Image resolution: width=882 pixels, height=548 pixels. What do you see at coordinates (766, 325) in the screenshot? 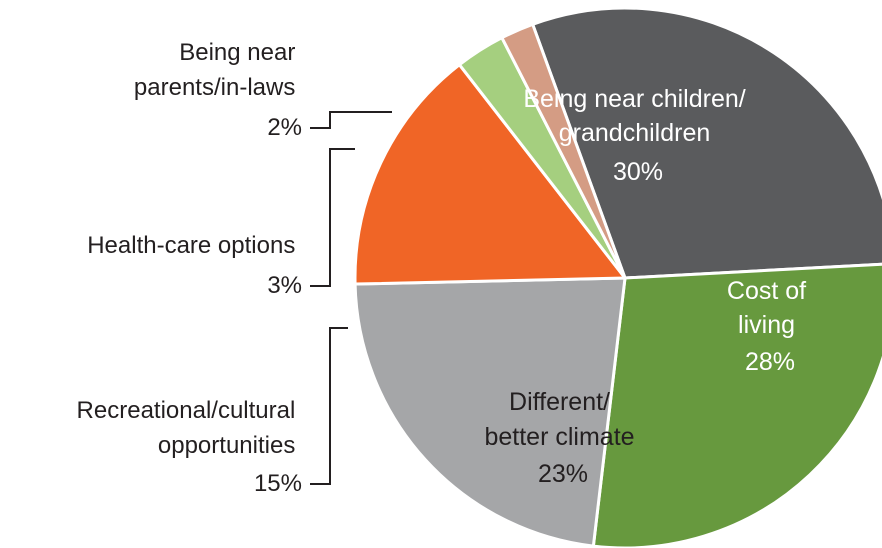
I see `slice-label-cost-line-2: living` at bounding box center [766, 325].